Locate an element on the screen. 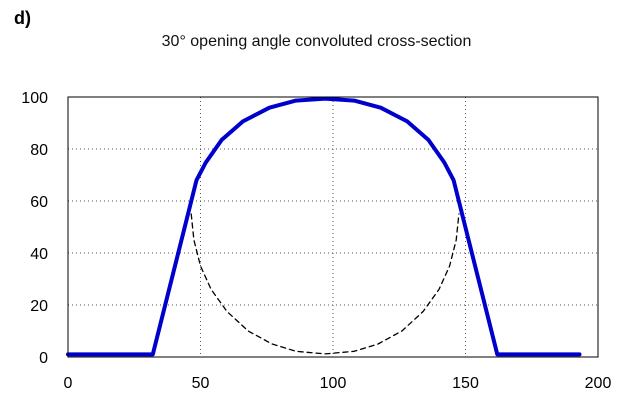  y-tick-label: 60 is located at coordinates (39, 202).